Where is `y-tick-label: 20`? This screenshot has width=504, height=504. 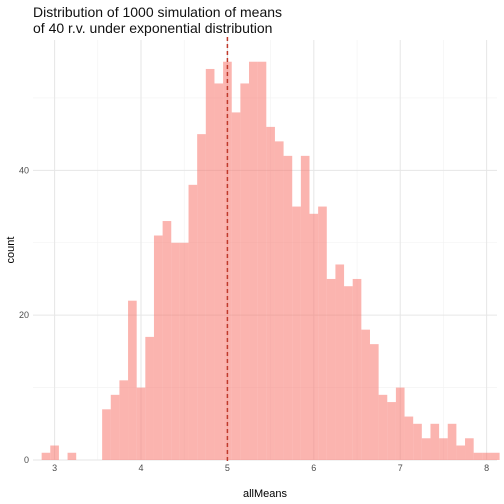 y-tick-label: 20 is located at coordinates (24, 315).